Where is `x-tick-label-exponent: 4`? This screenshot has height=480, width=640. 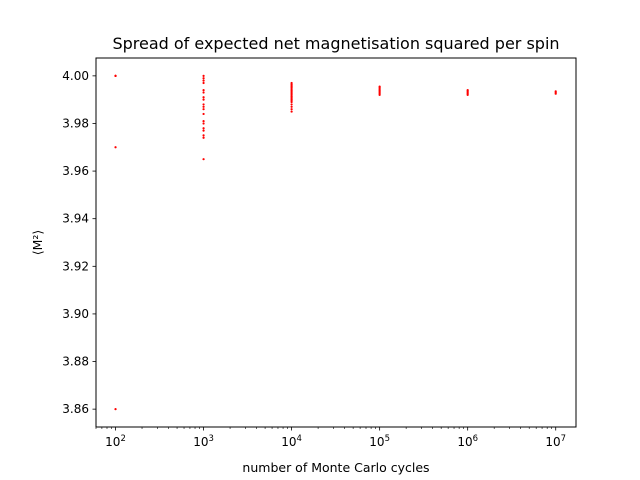
x-tick-label-exponent: 4 is located at coordinates (299, 439).